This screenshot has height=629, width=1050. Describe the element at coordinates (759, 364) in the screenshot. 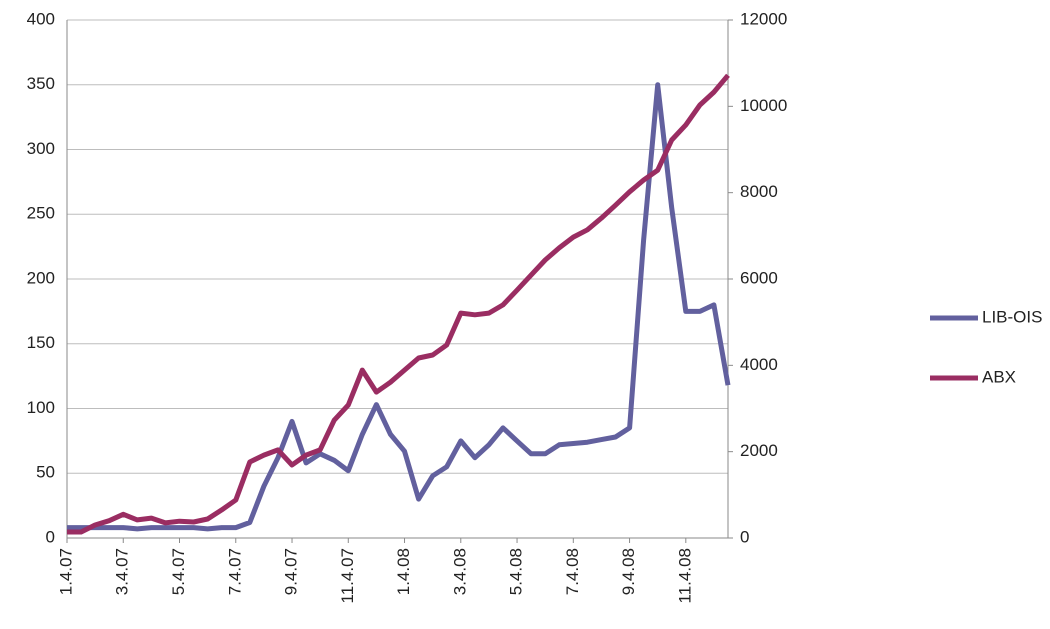

I see `y2-tick-label: 4000` at that location.